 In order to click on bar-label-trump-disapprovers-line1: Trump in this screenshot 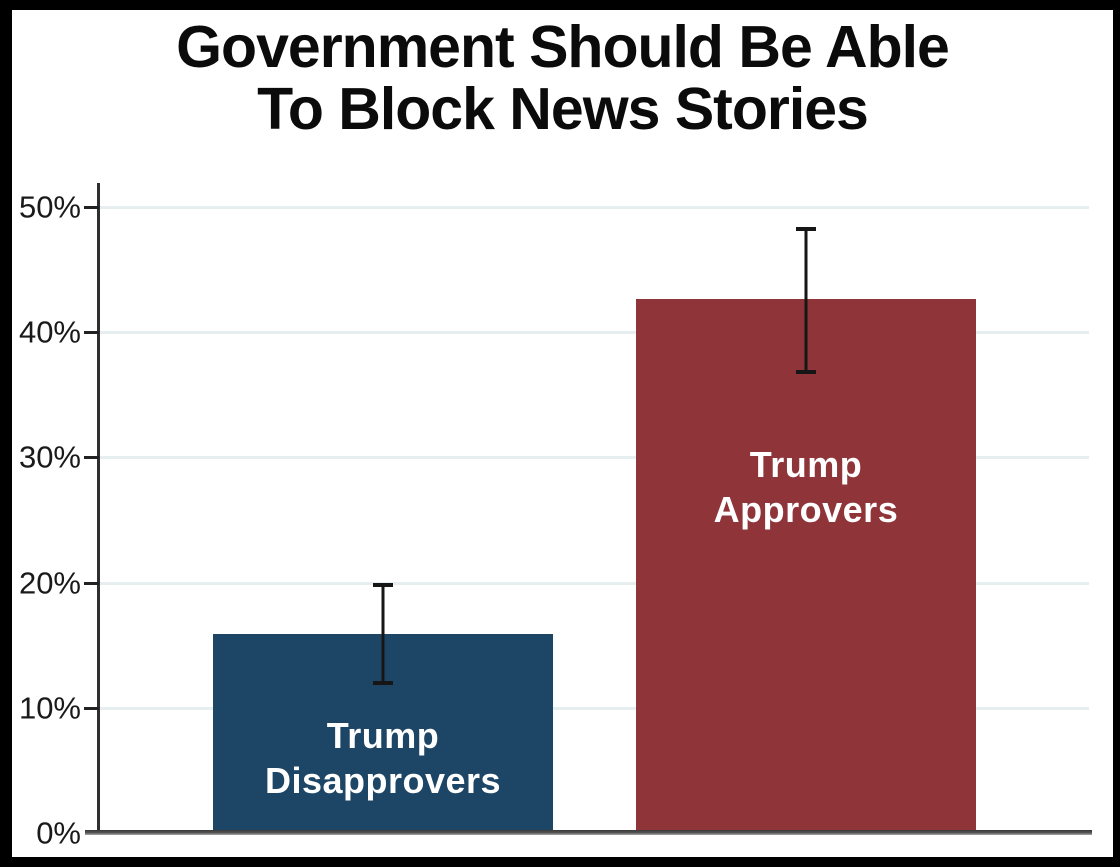, I will do `click(383, 735)`.